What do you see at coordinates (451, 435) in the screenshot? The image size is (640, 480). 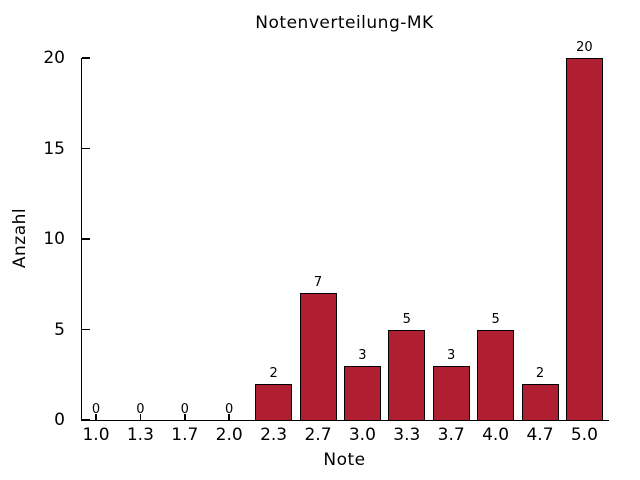 I see `x-tick-label: 3.7` at bounding box center [451, 435].